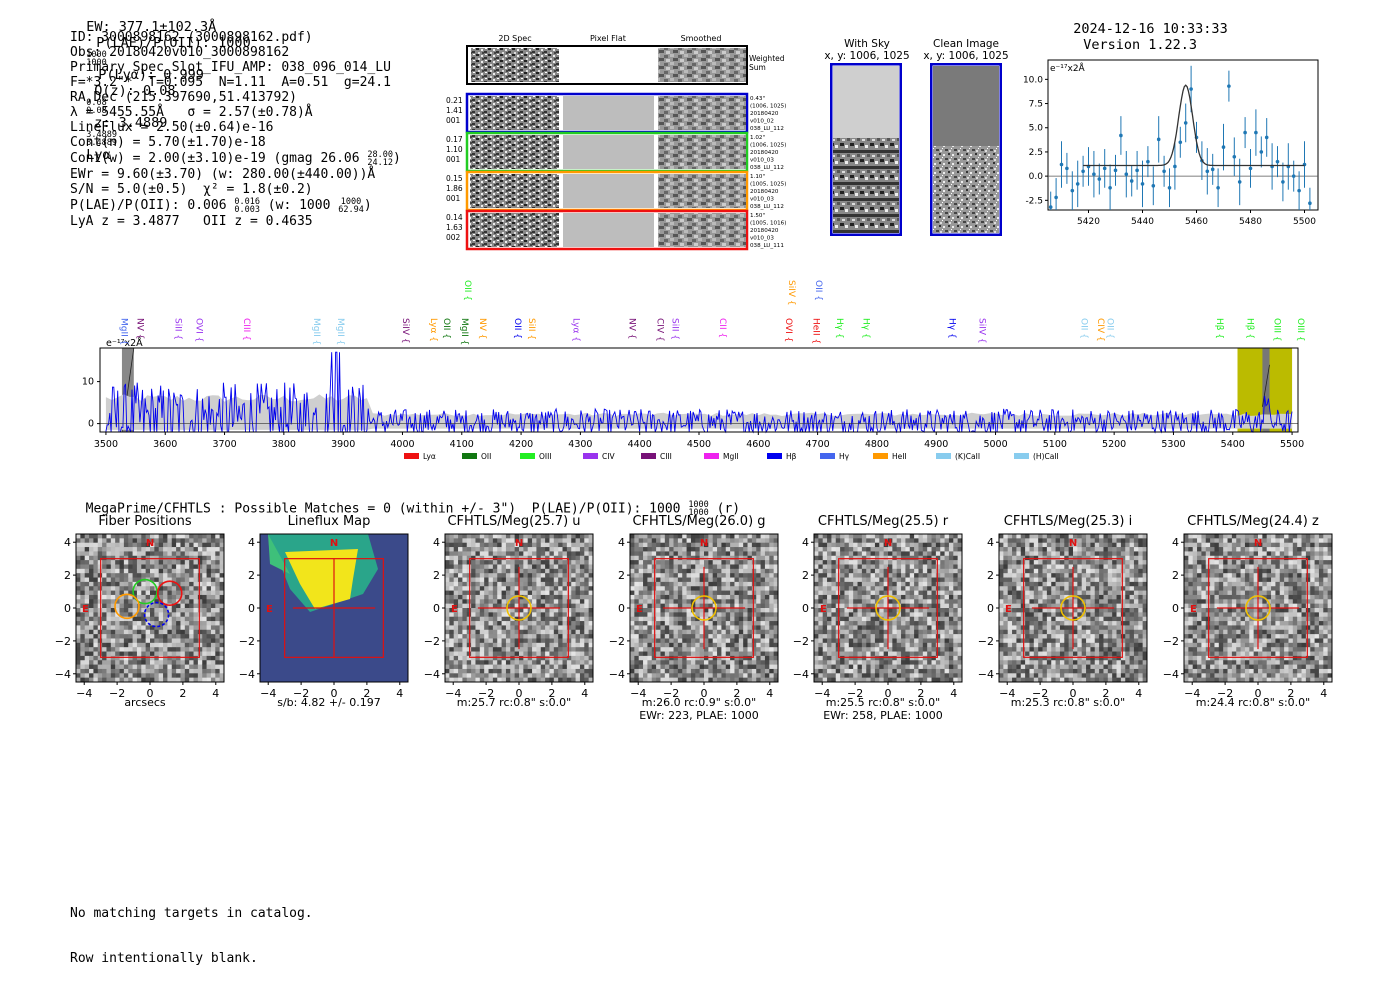  Describe the element at coordinates (762, 122) in the screenshot. I see `fiber-row-right-label: v010_02` at that location.